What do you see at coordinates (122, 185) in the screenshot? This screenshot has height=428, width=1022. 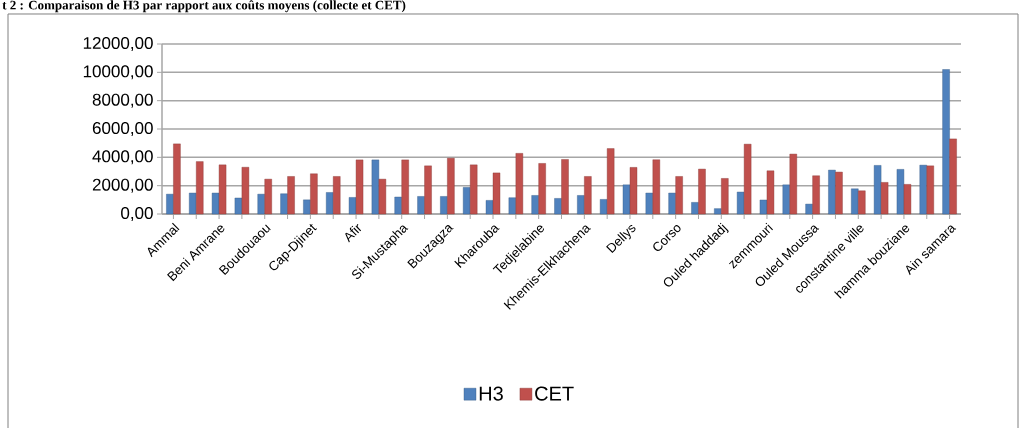 I see `y-tick-label: 2000,00` at bounding box center [122, 185].